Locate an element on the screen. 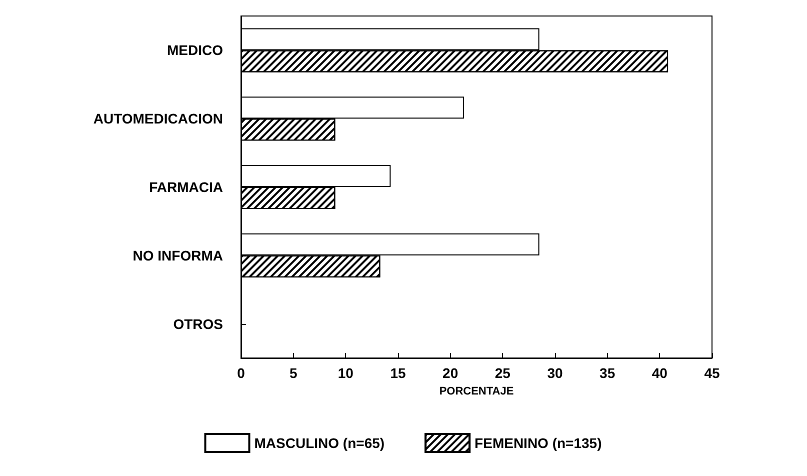 Image resolution: width=807 pixels, height=476 pixels. x-tick-label: 40 is located at coordinates (660, 373).